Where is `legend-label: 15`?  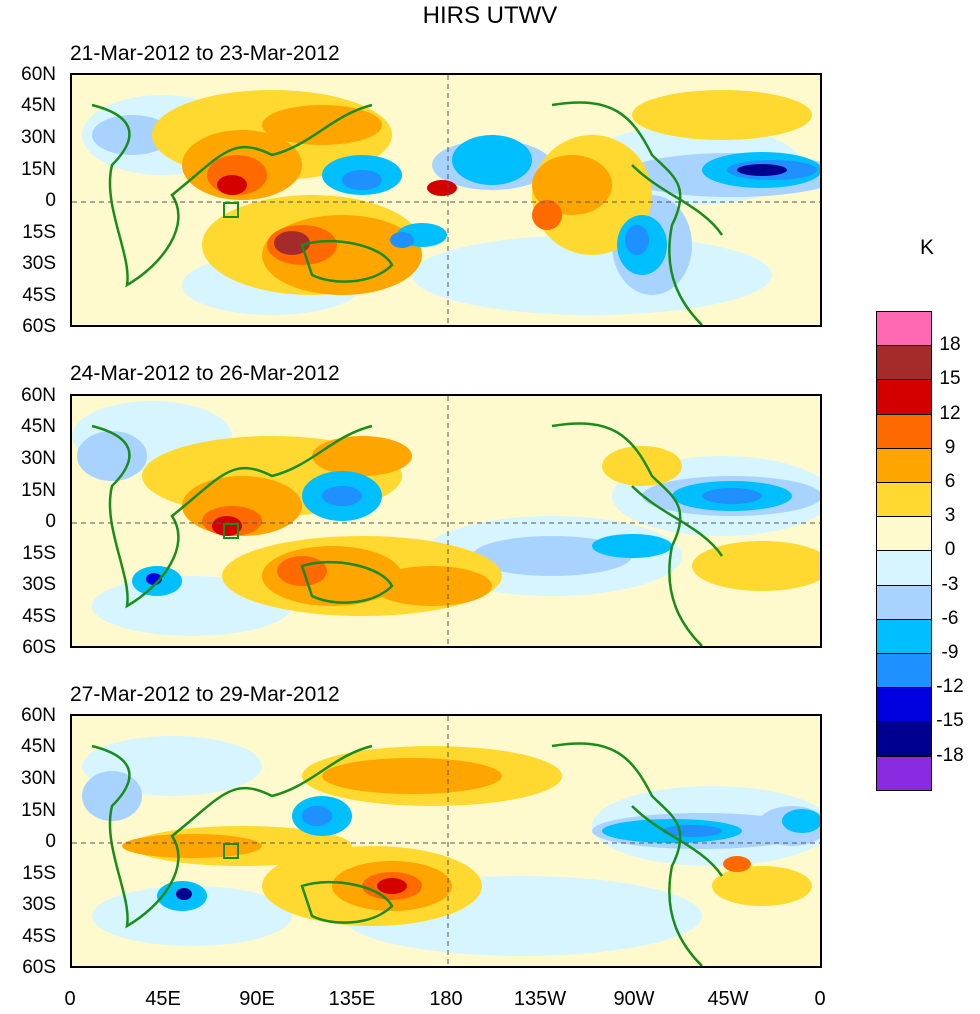
legend-label: 15 is located at coordinates (950, 379).